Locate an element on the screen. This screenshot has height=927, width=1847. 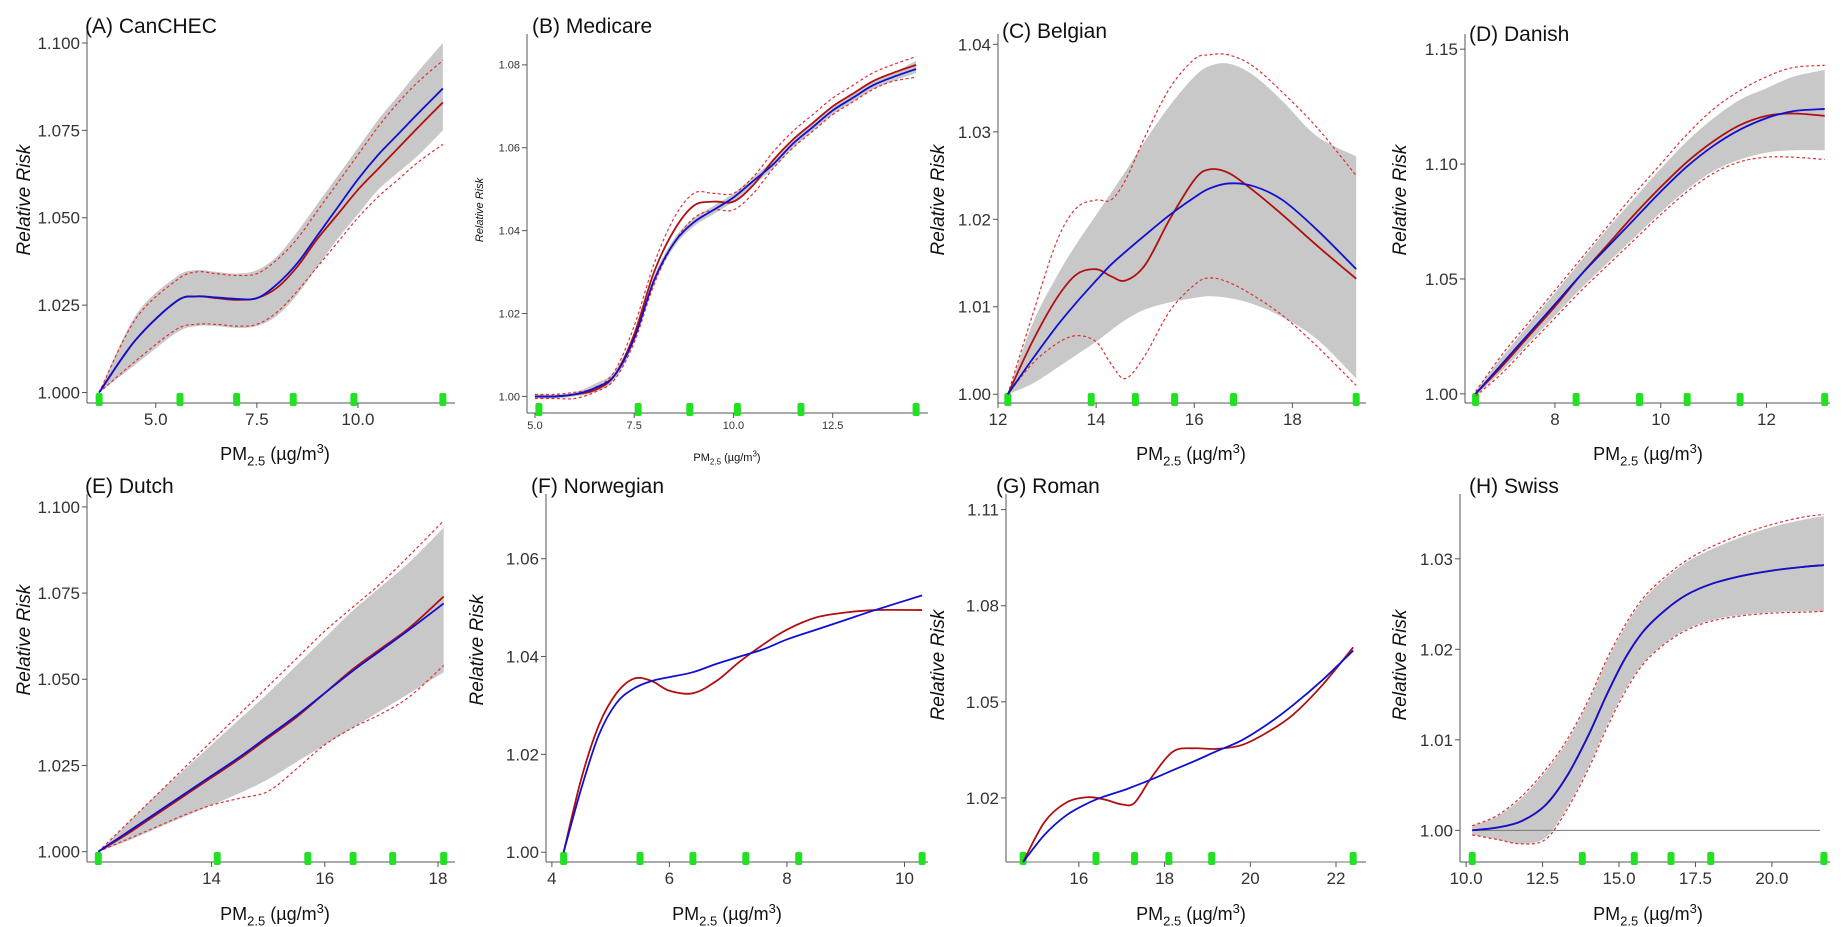
chart-chart-7-confidence-band is located at coordinates (1648, 680).